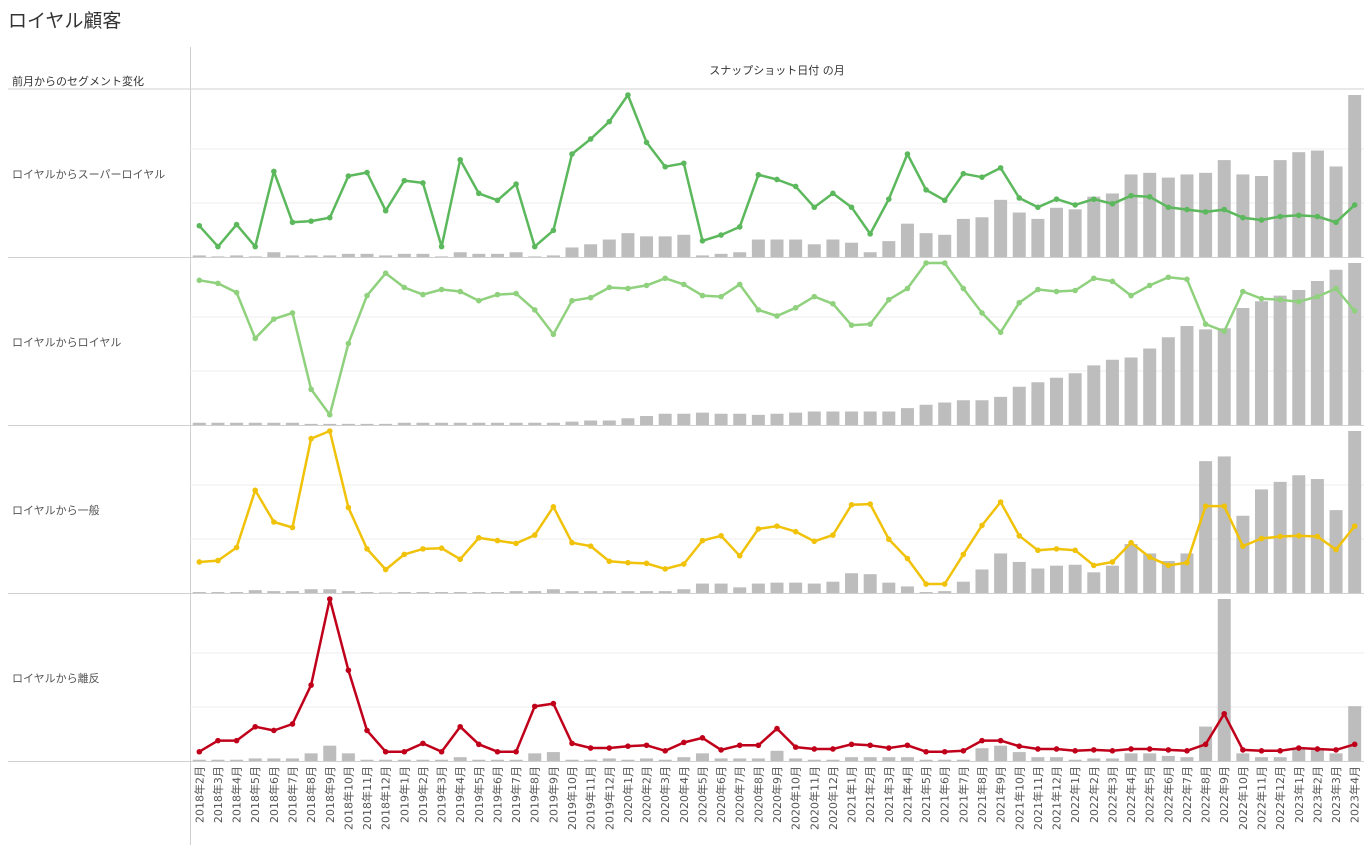 The image size is (1372, 858). What do you see at coordinates (647, 794) in the screenshot?
I see `x-tick-label-25: 2020年2月` at bounding box center [647, 794].